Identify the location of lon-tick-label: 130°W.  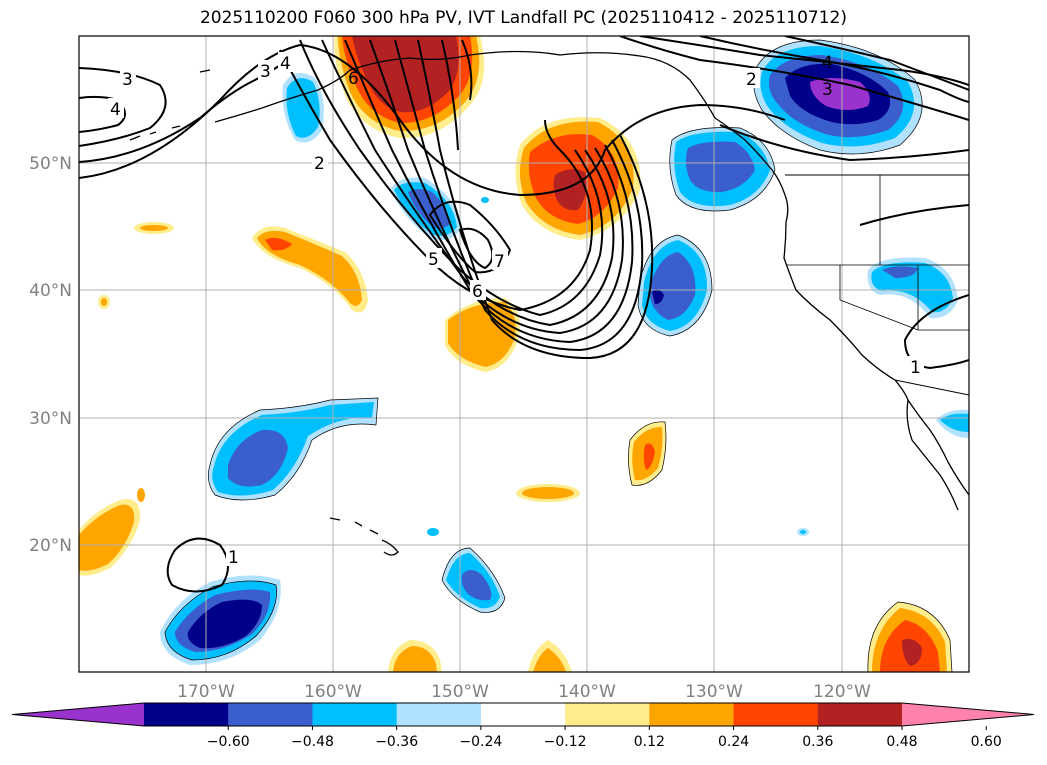
(714, 692).